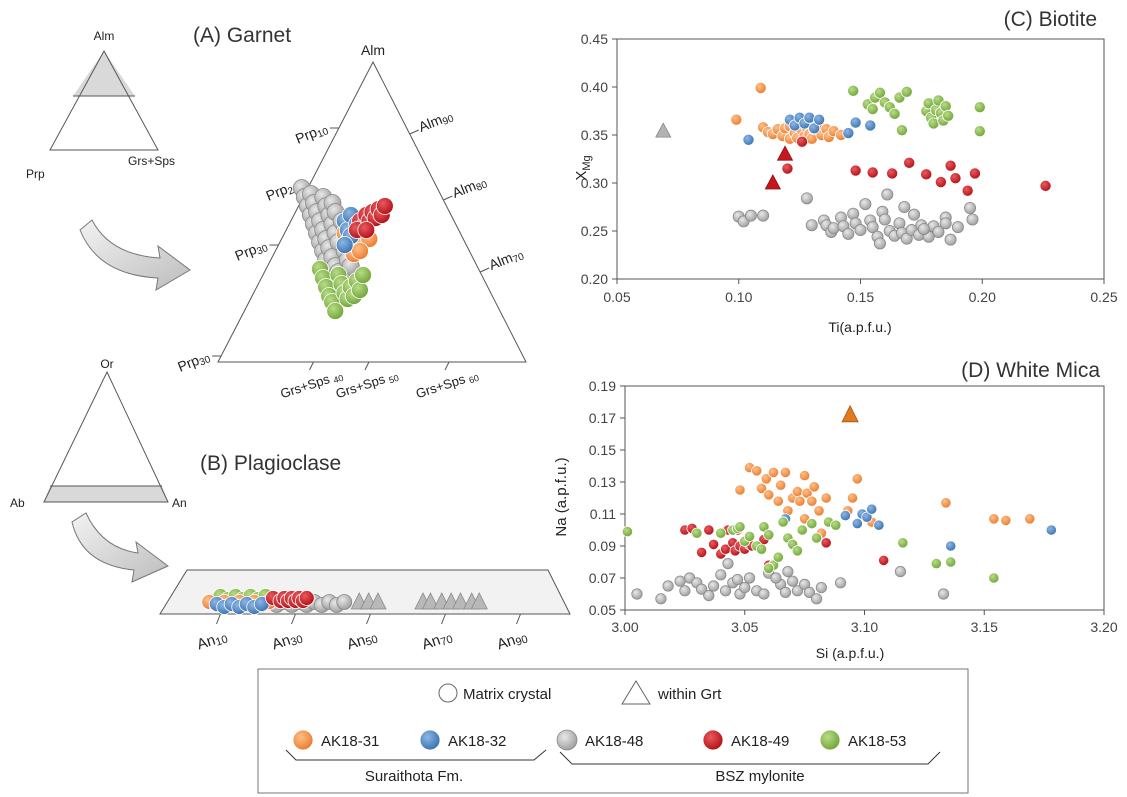 The height and width of the screenshot is (797, 1127). What do you see at coordinates (35, 174) in the screenshot?
I see `garnet-inset-left-label: Prp` at bounding box center [35, 174].